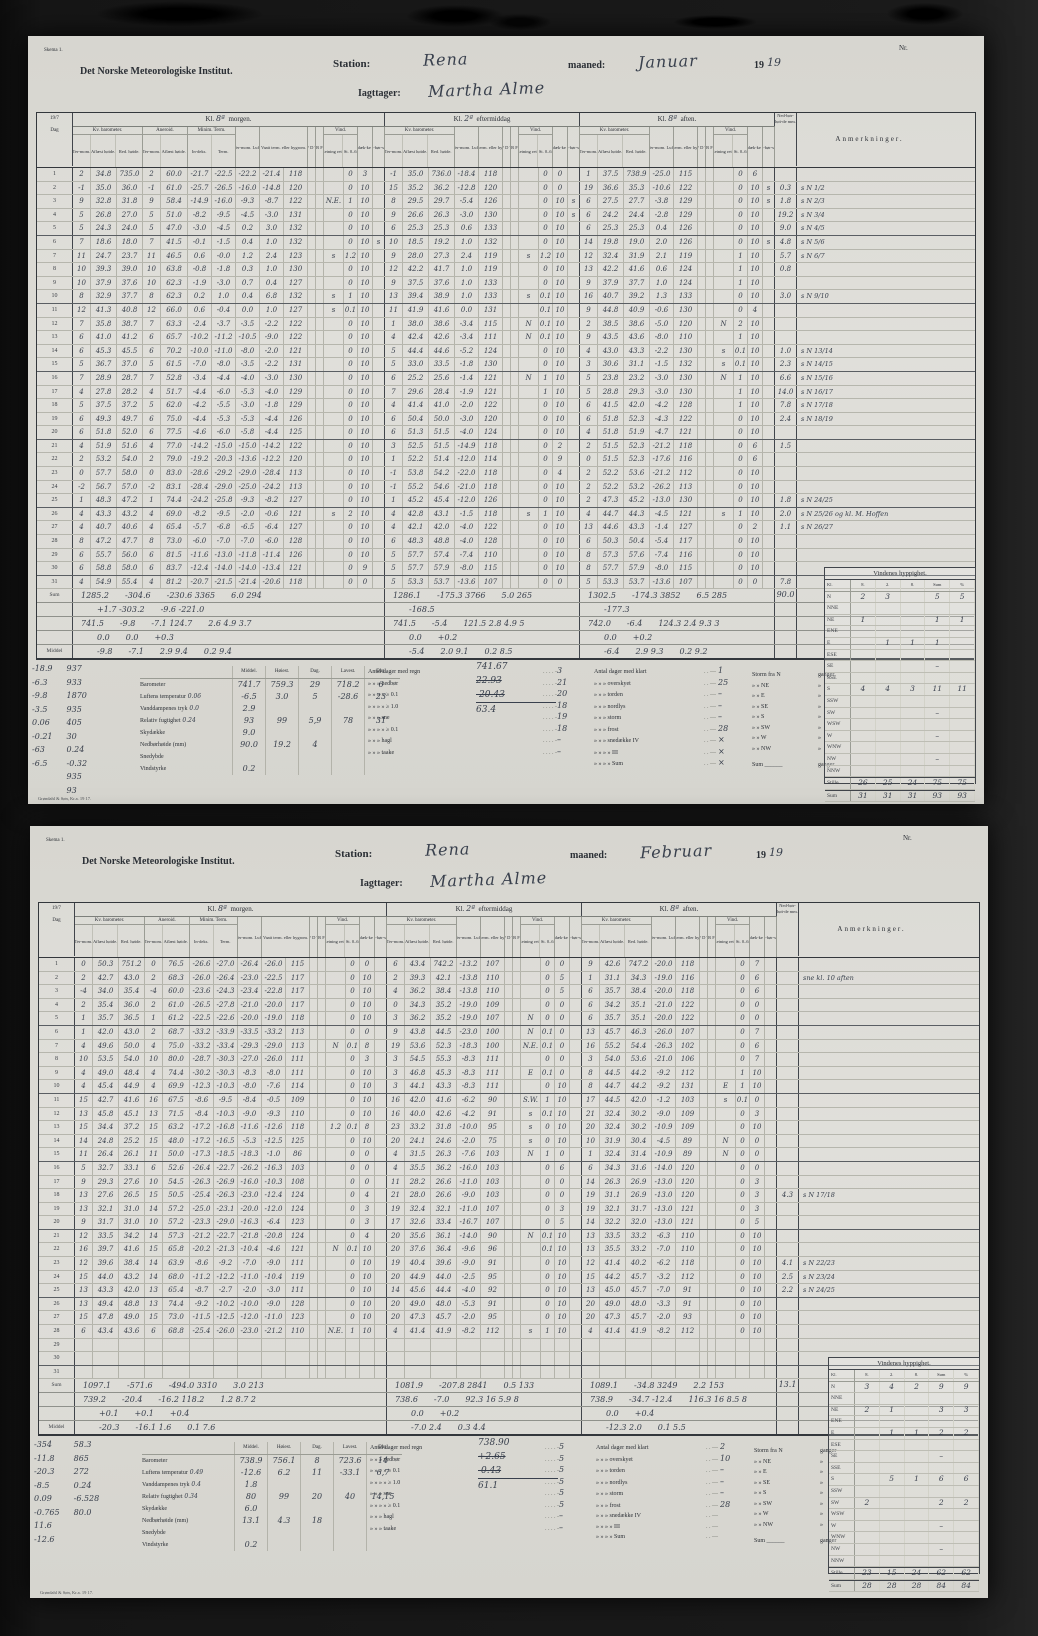 Image resolution: width=1038 pixels, height=1636 pixels. Describe the element at coordinates (493, 1182) in the screenshot. I see `obs-cell: 103` at that location.